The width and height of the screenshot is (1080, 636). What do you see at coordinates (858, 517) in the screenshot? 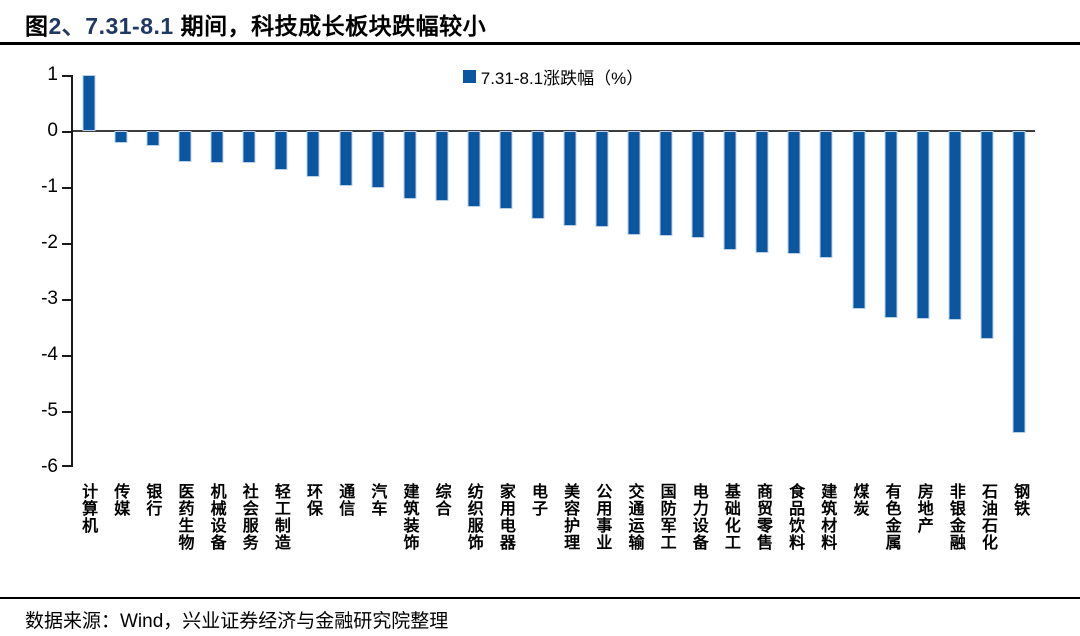
I see `x-label-slot: 煤炭` at bounding box center [858, 517].